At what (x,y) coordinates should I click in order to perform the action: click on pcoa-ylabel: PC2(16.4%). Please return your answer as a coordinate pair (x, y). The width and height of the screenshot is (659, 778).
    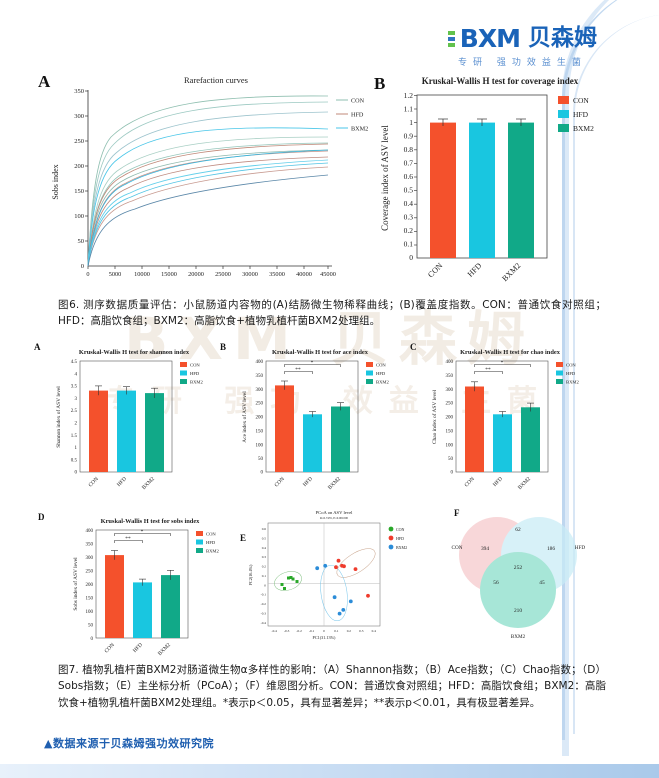
    Looking at the image, I should click on (250, 574).